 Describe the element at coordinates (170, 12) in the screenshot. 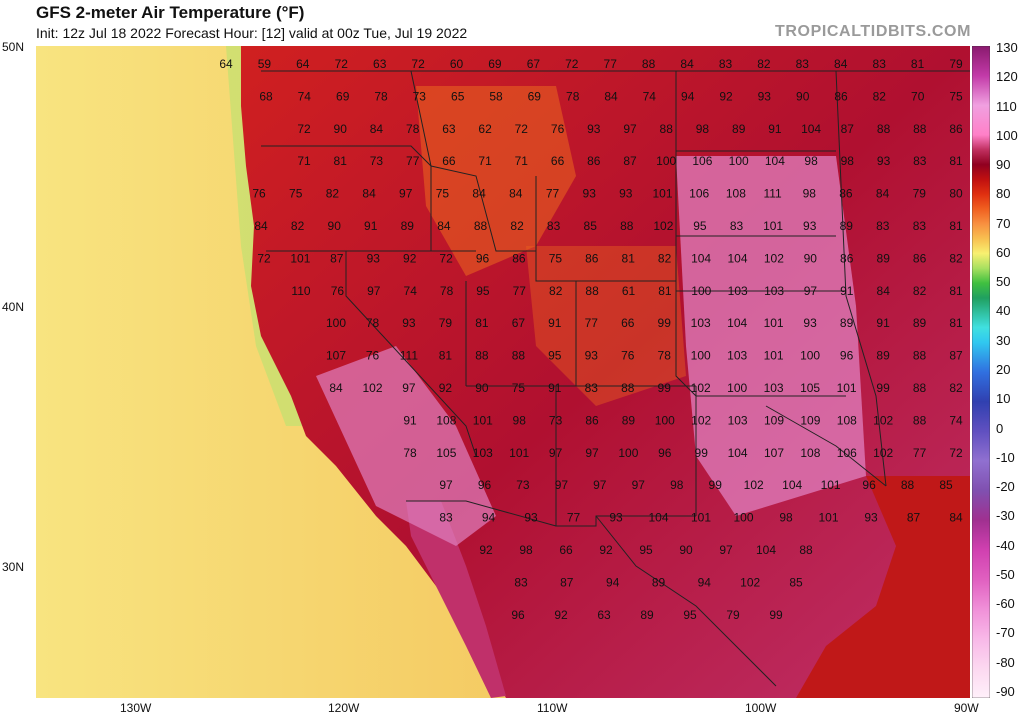

I see `map-title: GFS 2-meter Air Temperature (°F)` at that location.